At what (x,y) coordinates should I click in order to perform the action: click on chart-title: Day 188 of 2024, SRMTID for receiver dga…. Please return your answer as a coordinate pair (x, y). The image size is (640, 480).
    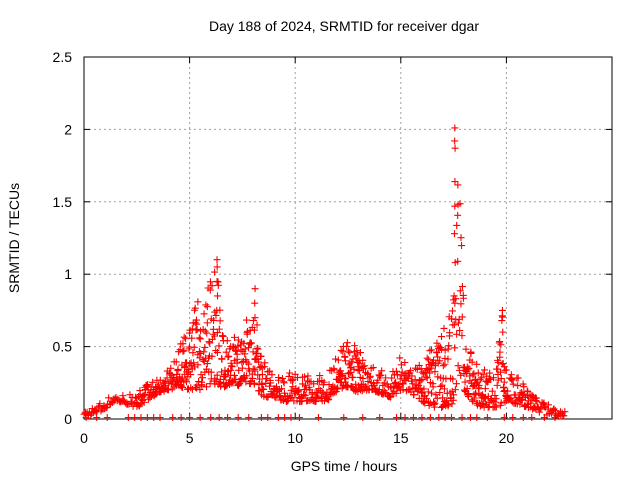
    Looking at the image, I should click on (344, 26).